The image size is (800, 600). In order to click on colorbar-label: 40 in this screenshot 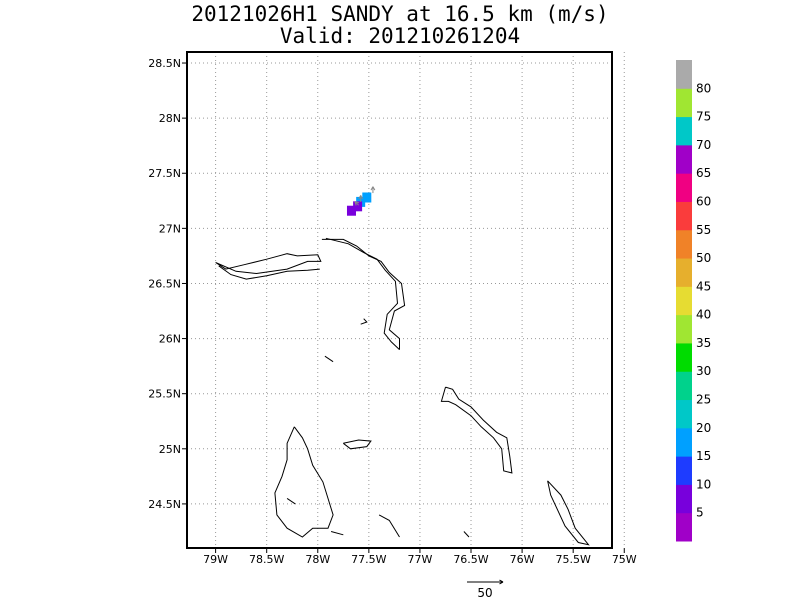, I will do `click(703, 315)`.